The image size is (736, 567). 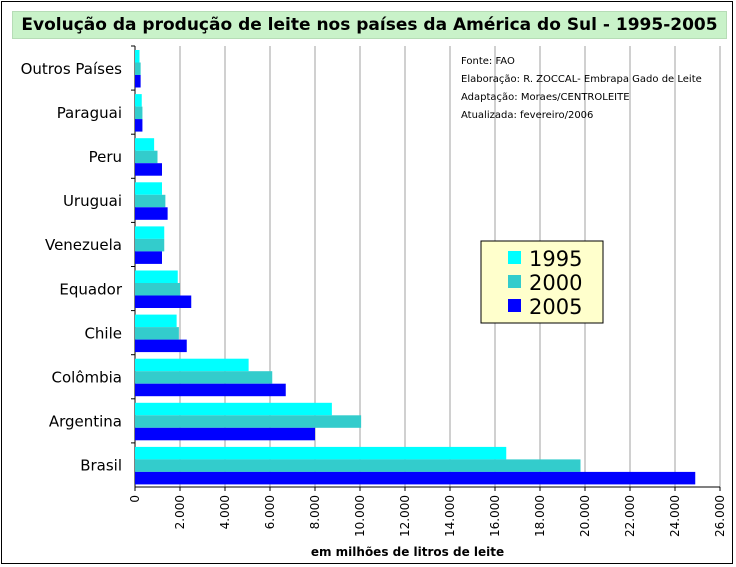 I want to click on category-label: Brasil, so click(x=101, y=466).